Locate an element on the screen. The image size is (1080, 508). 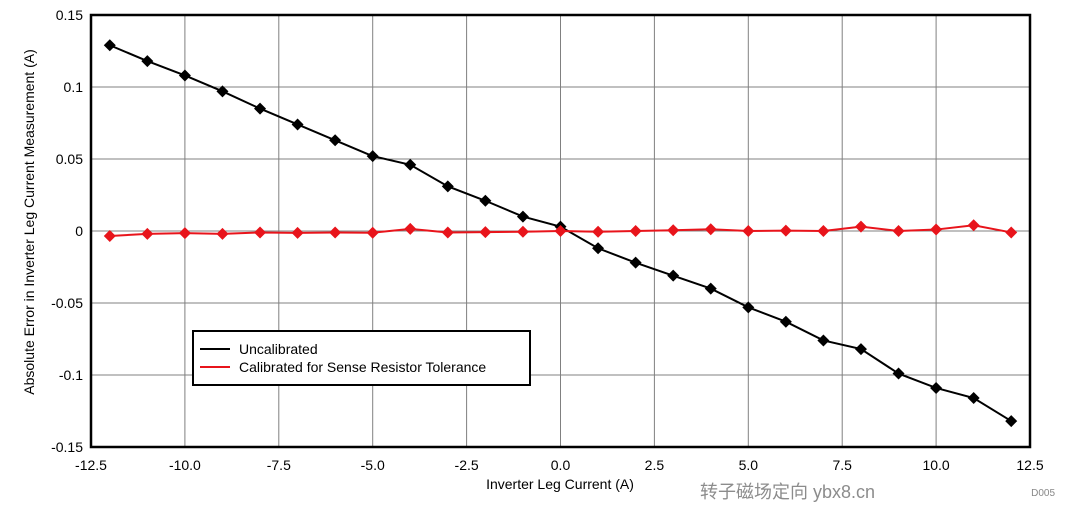
x-tick-label: -7.5 is located at coordinates (279, 465).